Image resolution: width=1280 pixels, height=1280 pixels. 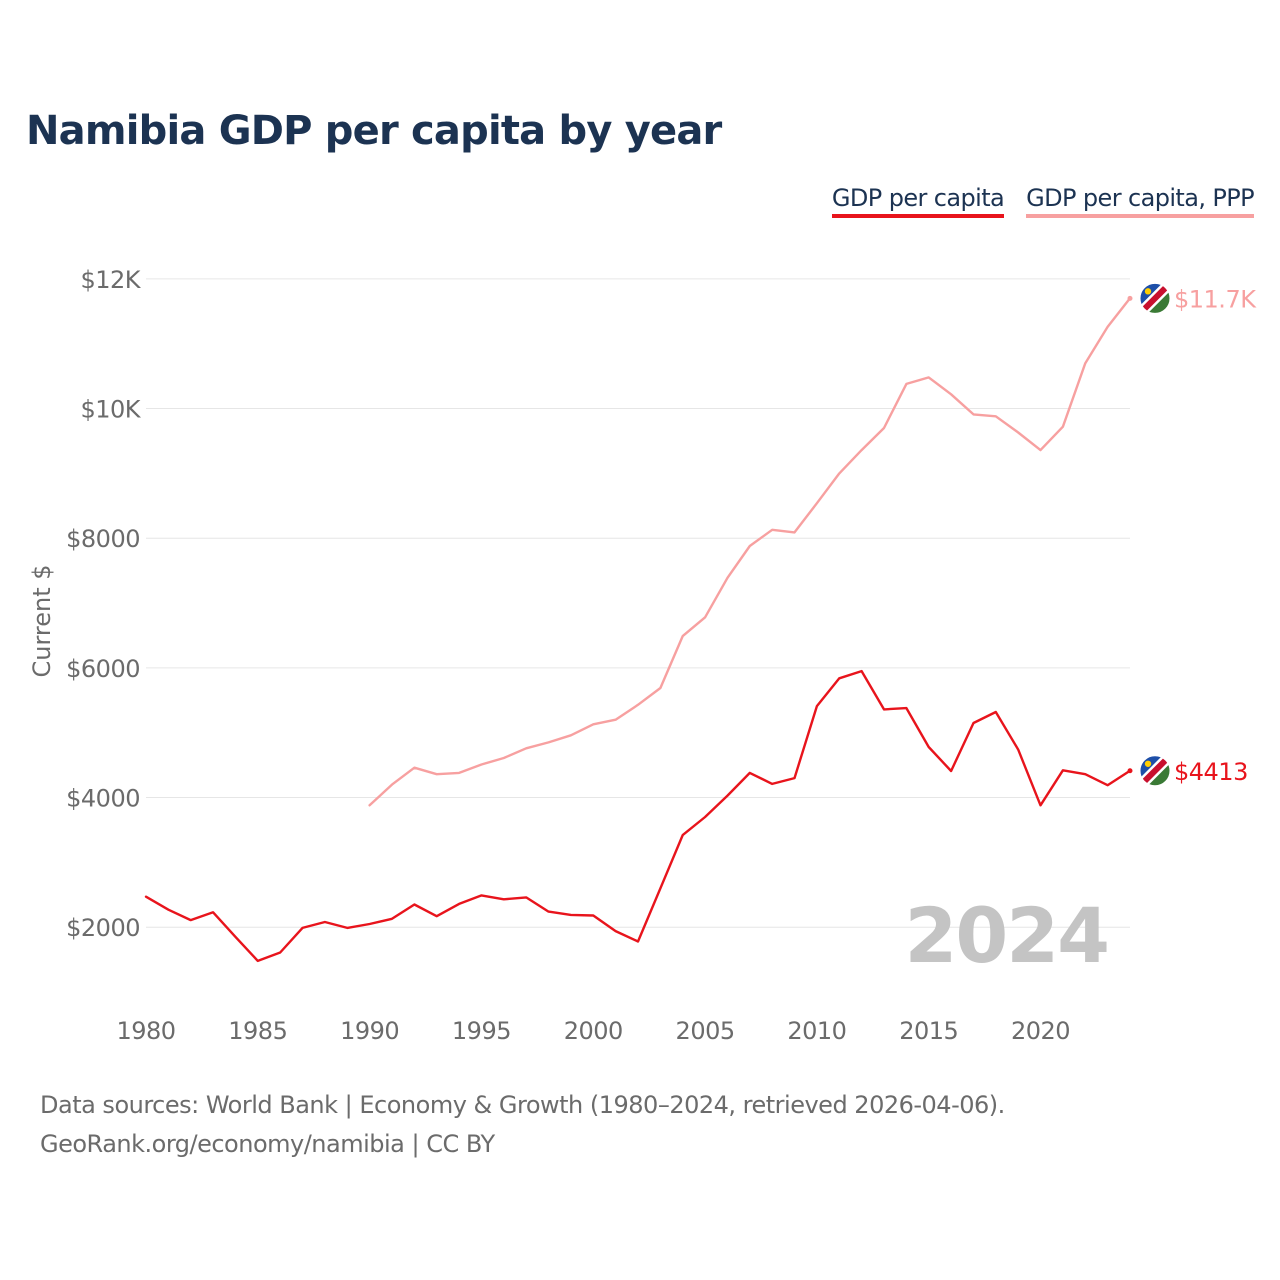 What do you see at coordinates (103, 539) in the screenshot?
I see `y-tick-label: $8000` at bounding box center [103, 539].